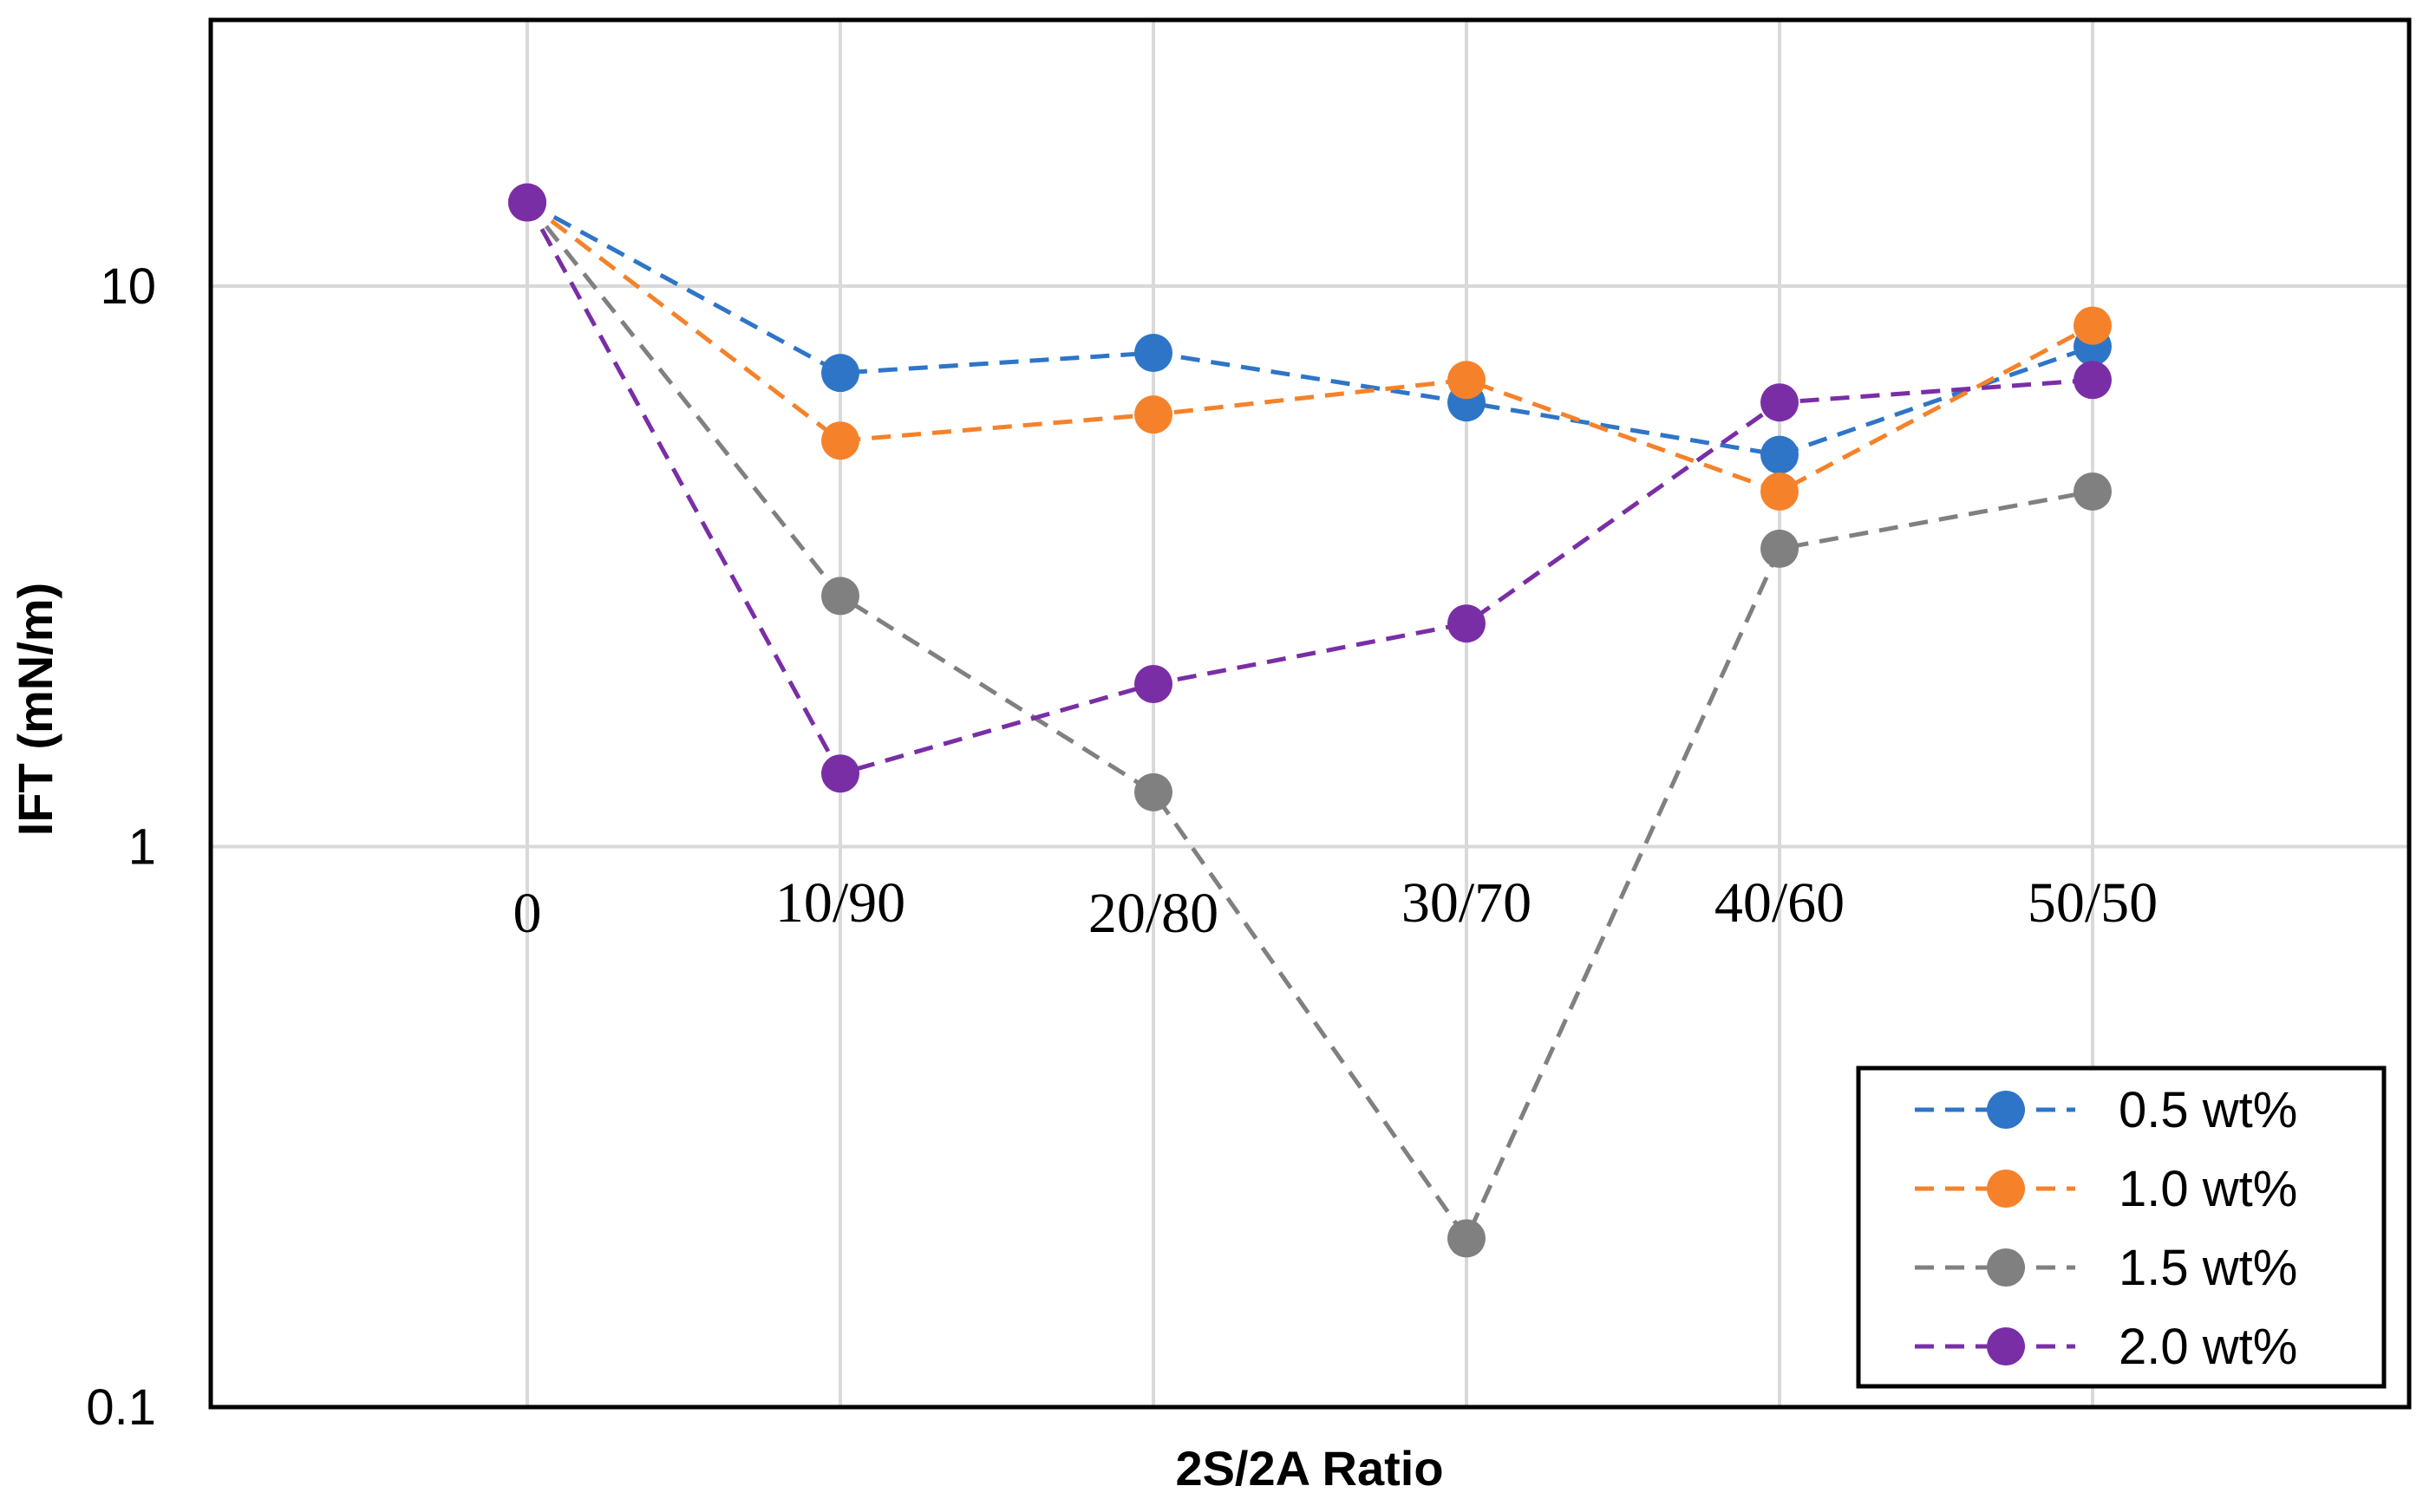  Describe the element at coordinates (121, 1407) in the screenshot. I see `y-tick-label: 0.1` at that location.